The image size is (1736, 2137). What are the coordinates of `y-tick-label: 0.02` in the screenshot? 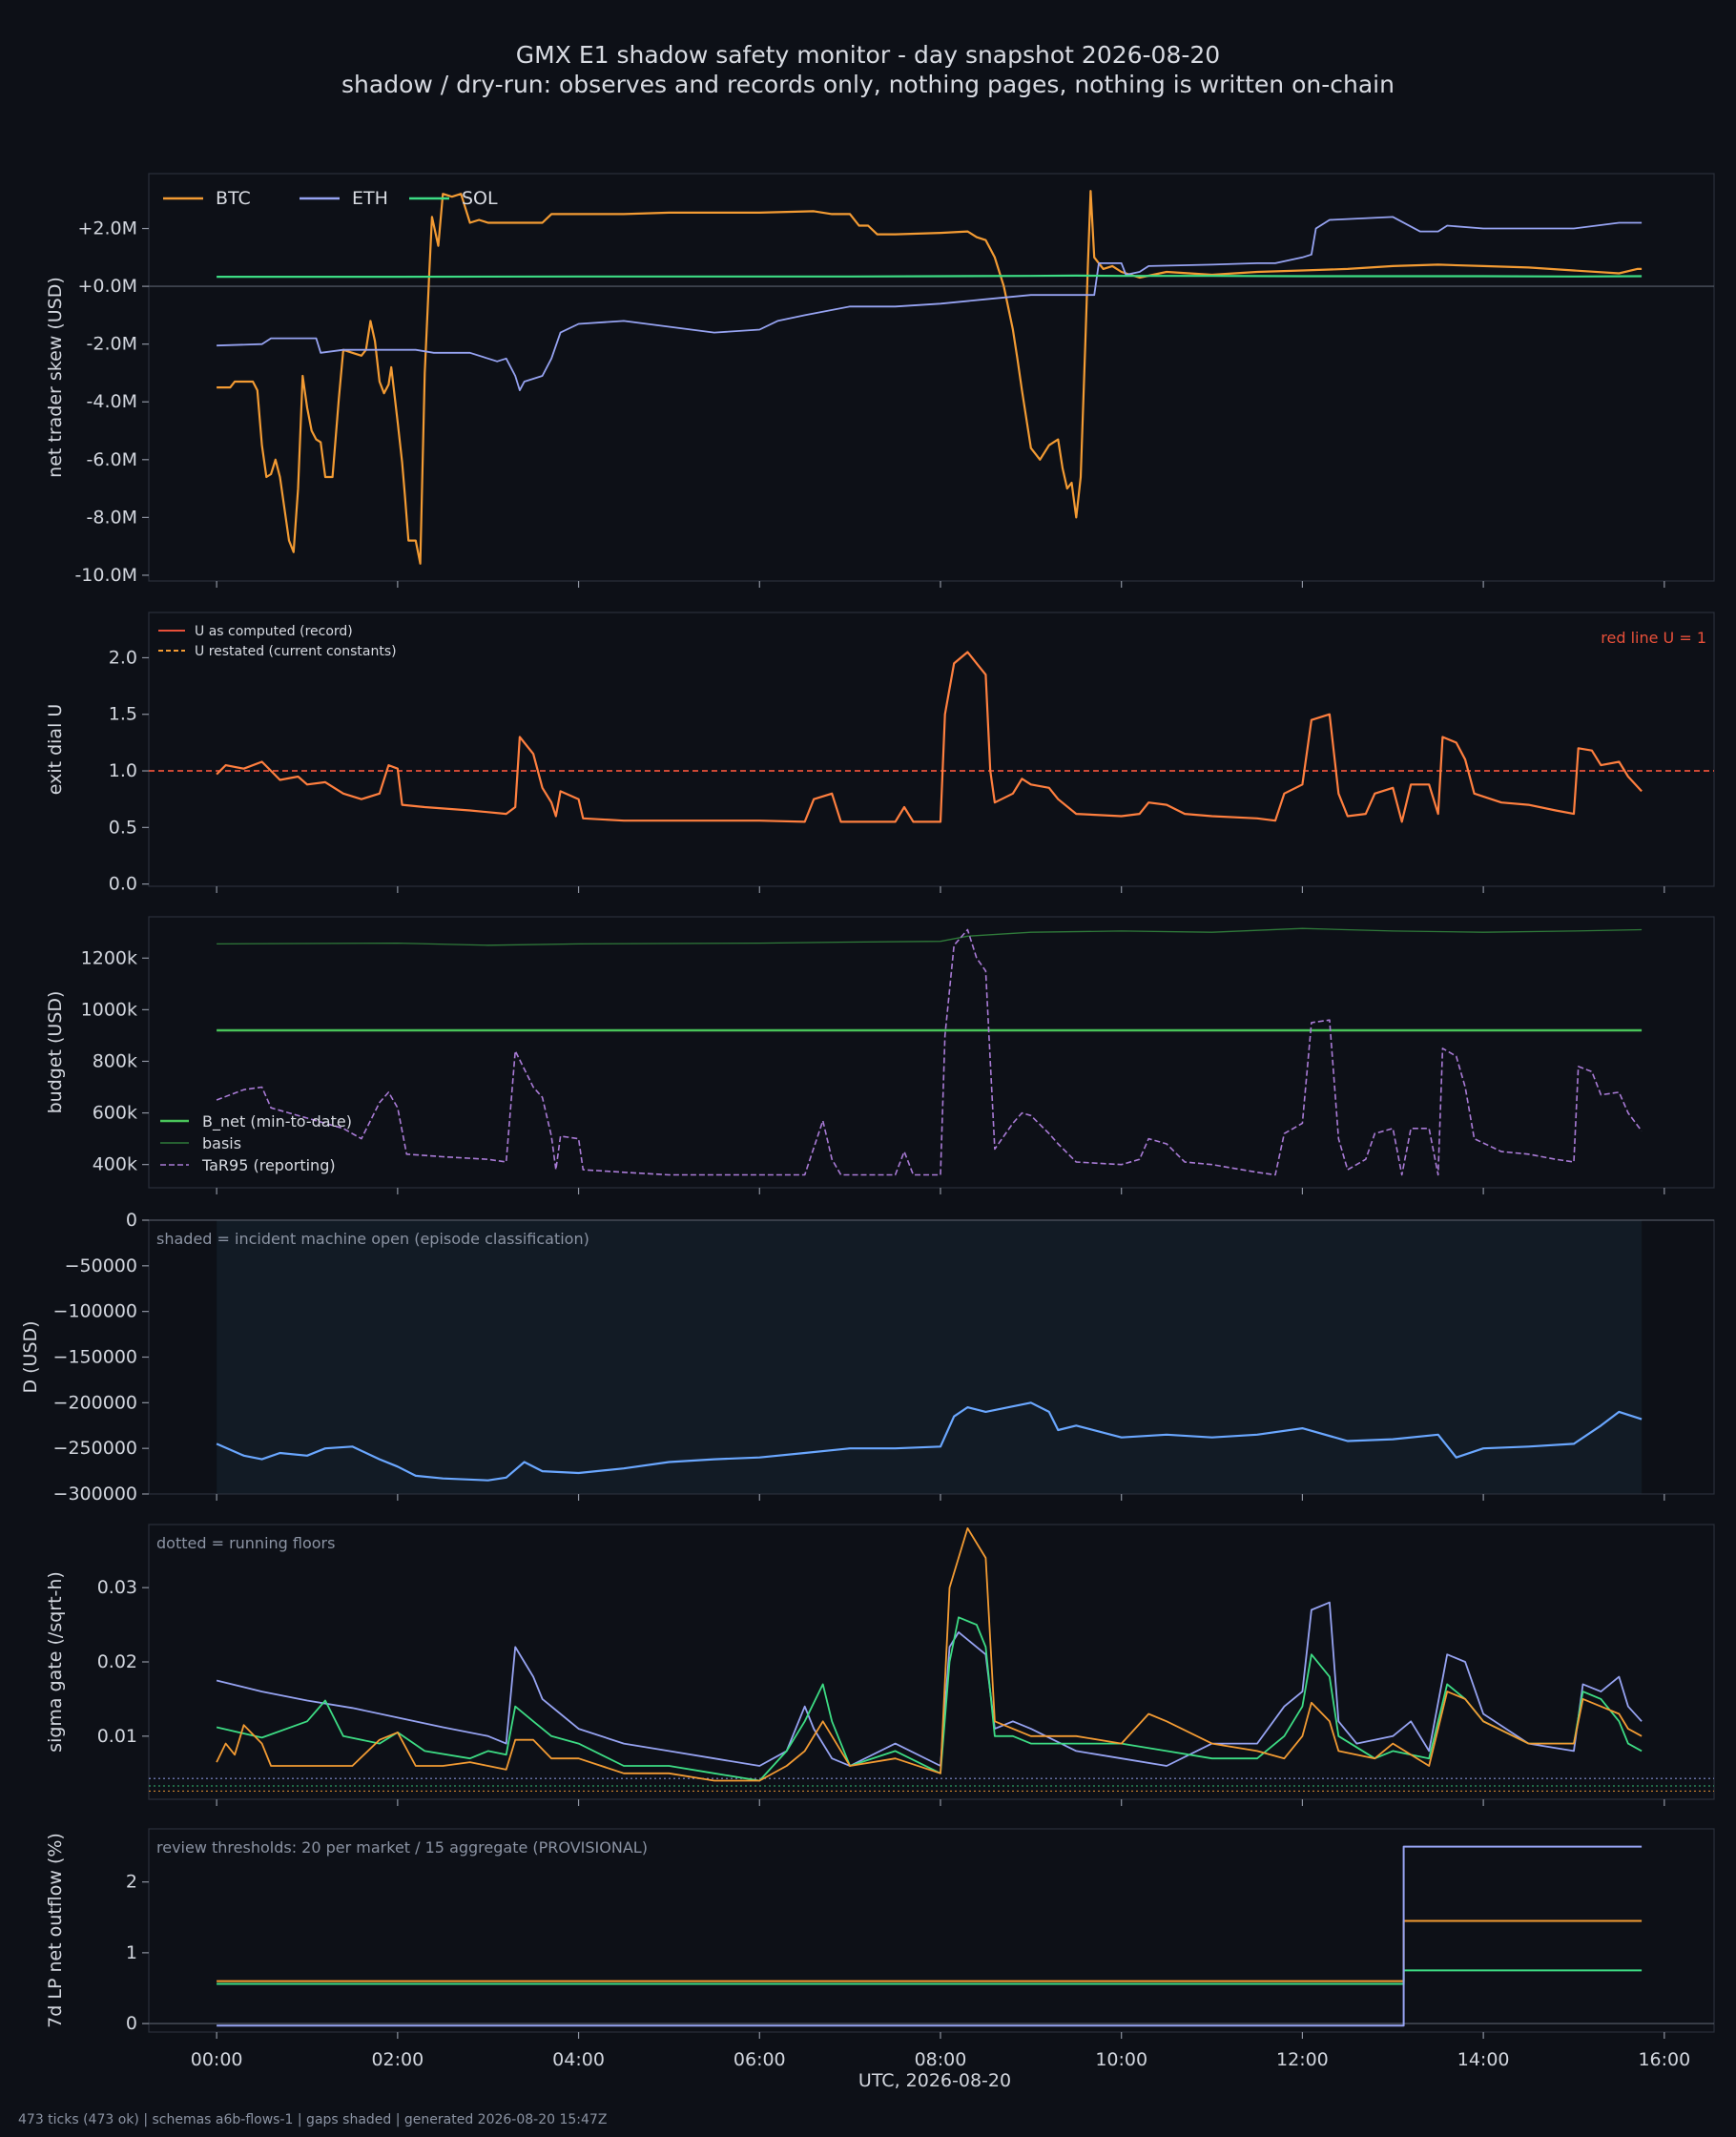 It's located at (117, 1661).